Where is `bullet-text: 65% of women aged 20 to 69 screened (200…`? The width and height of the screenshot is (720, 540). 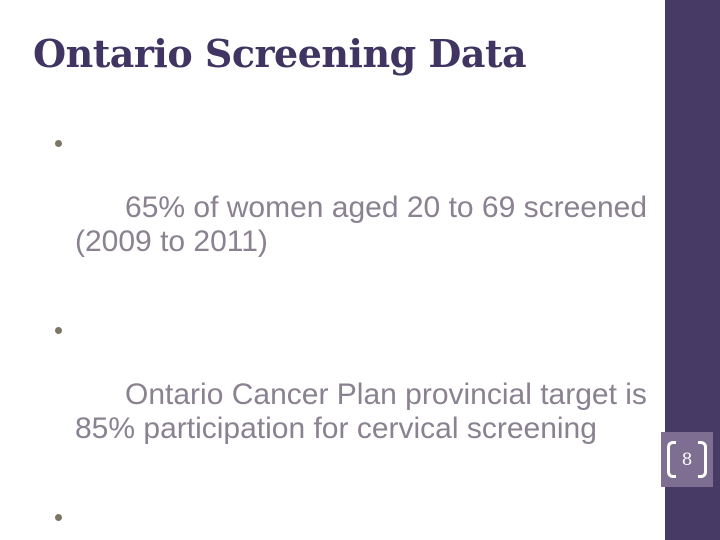 bullet-text: 65% of women aged 20 to 69 screened (200… is located at coordinates (361, 224).